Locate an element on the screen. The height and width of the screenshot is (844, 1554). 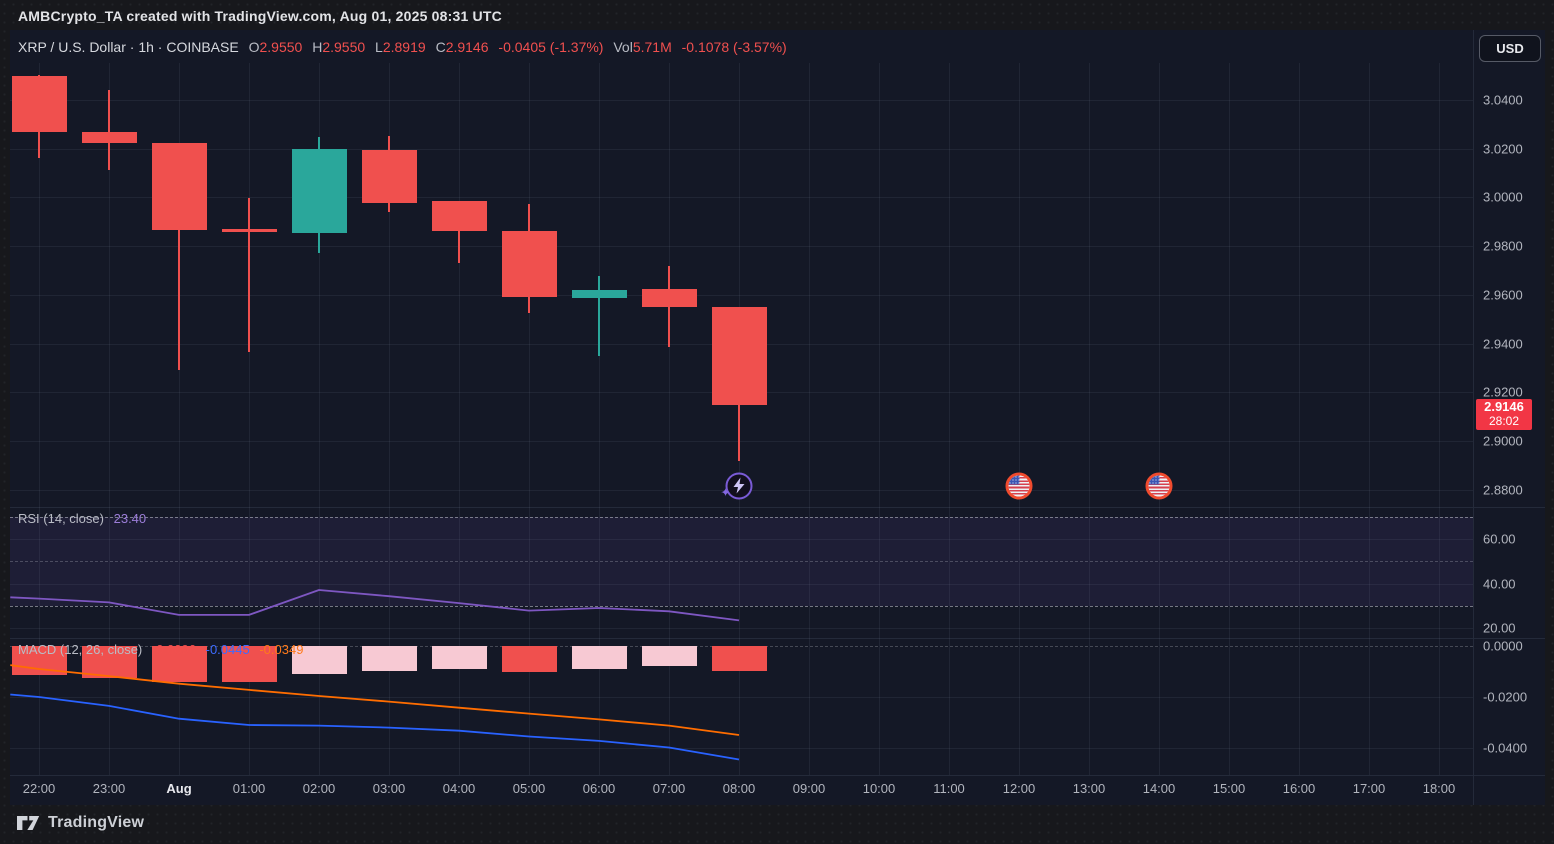
low-label: L is located at coordinates (379, 47).